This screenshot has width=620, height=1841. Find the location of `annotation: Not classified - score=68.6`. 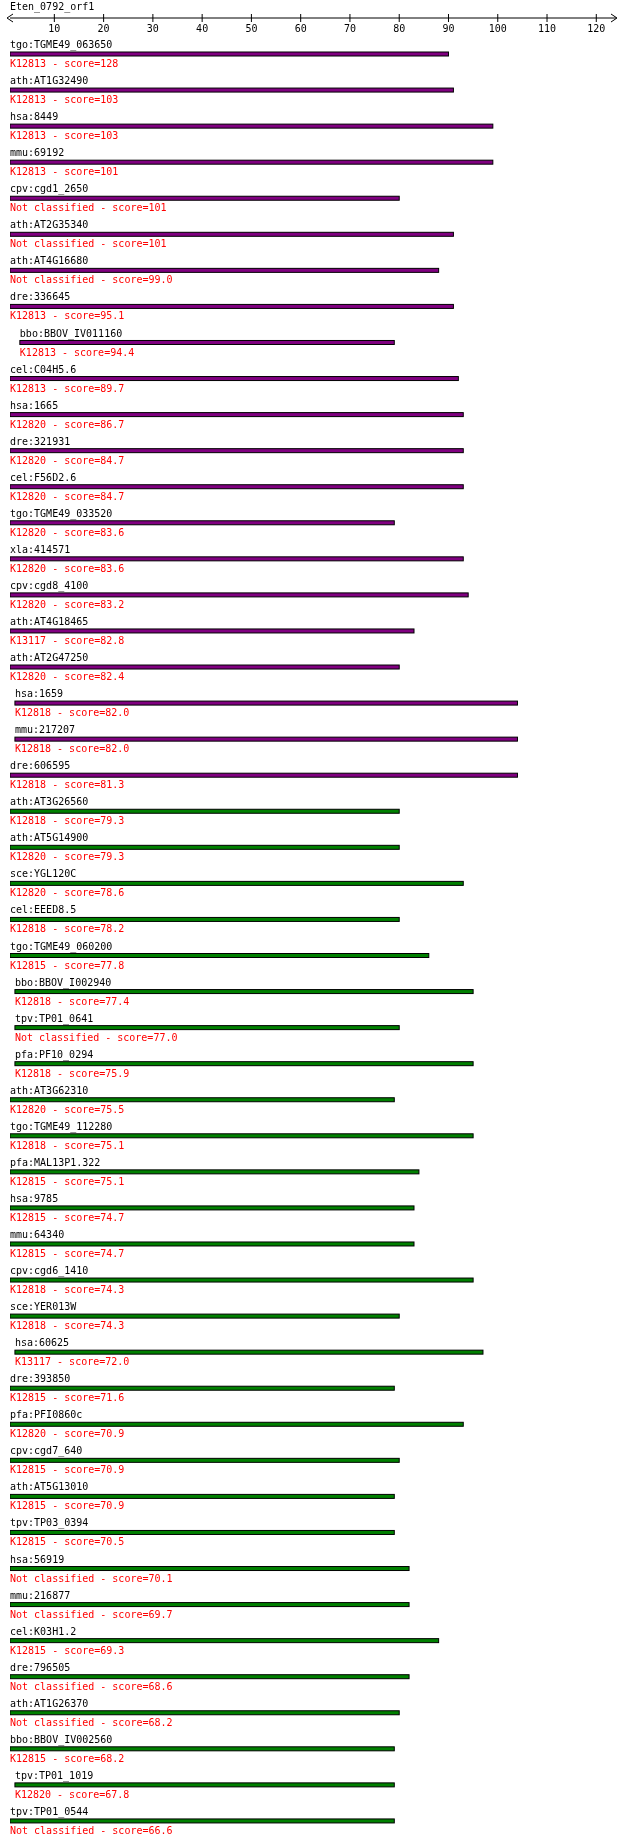

annotation: Not classified - score=68.6 is located at coordinates (91, 1686).